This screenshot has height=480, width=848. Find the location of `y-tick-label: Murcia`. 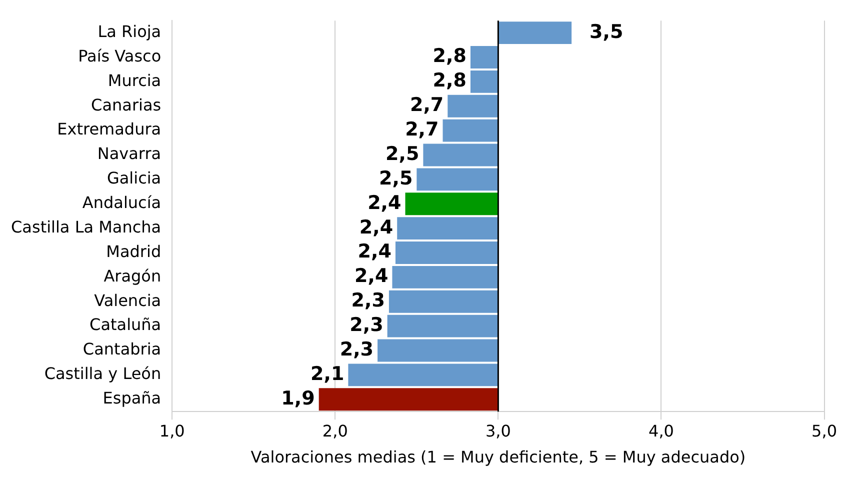

y-tick-label: Murcia is located at coordinates (135, 80).